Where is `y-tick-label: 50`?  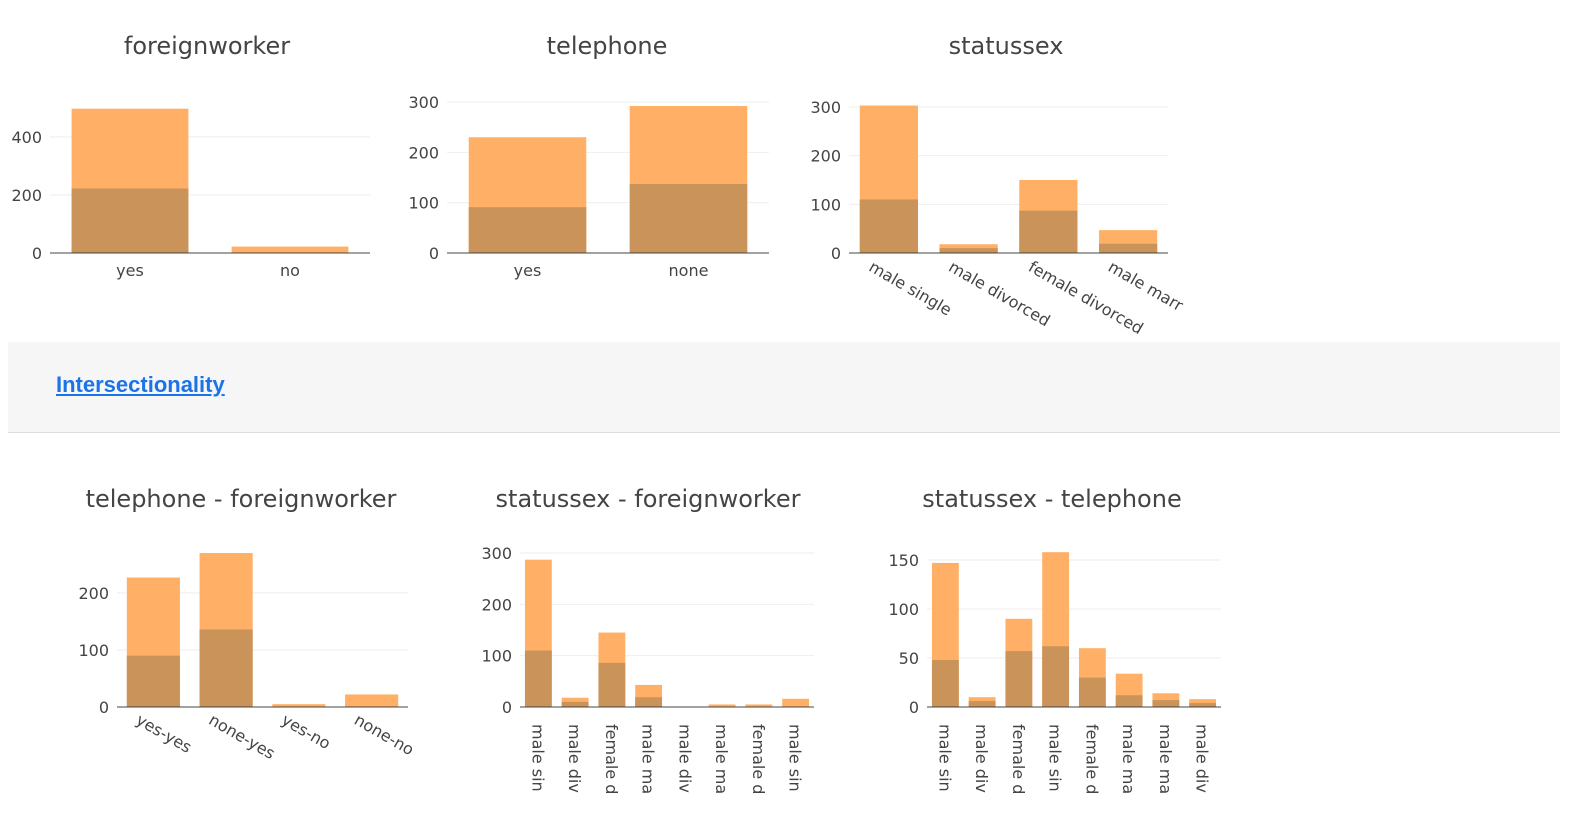
y-tick-label: 50 is located at coordinates (909, 658).